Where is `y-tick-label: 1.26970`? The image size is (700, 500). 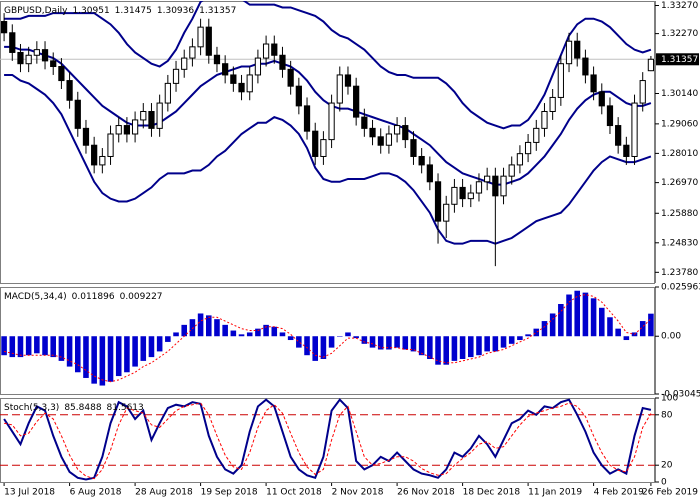
y-tick-label: 1.26970 is located at coordinates (679, 183).